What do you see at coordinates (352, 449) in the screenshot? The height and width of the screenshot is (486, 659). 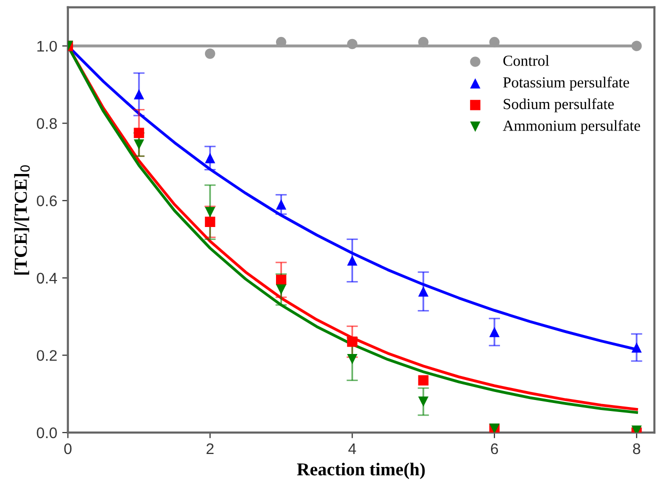 I see `x-tick-label: 4` at bounding box center [352, 449].